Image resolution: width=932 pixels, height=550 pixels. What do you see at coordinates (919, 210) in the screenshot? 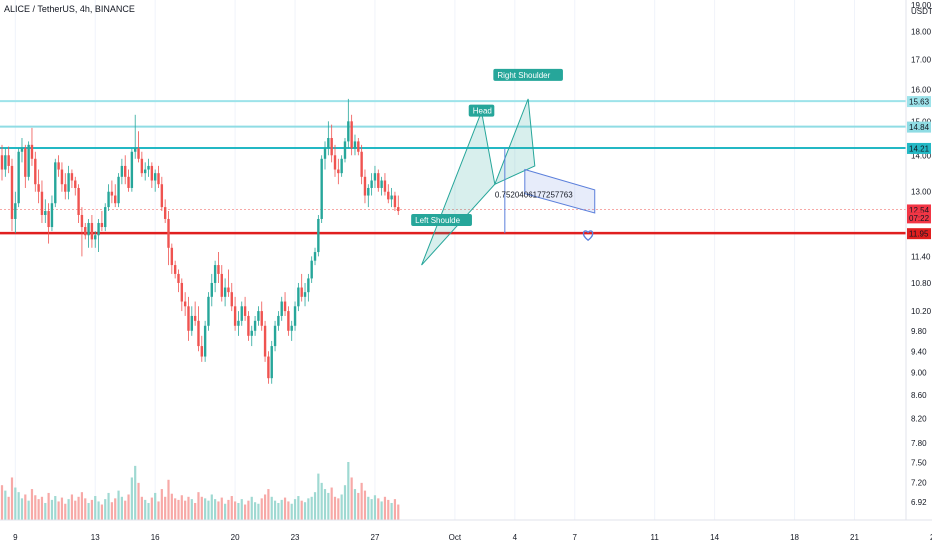
I see `price-tag-text: 12.54` at bounding box center [919, 210].